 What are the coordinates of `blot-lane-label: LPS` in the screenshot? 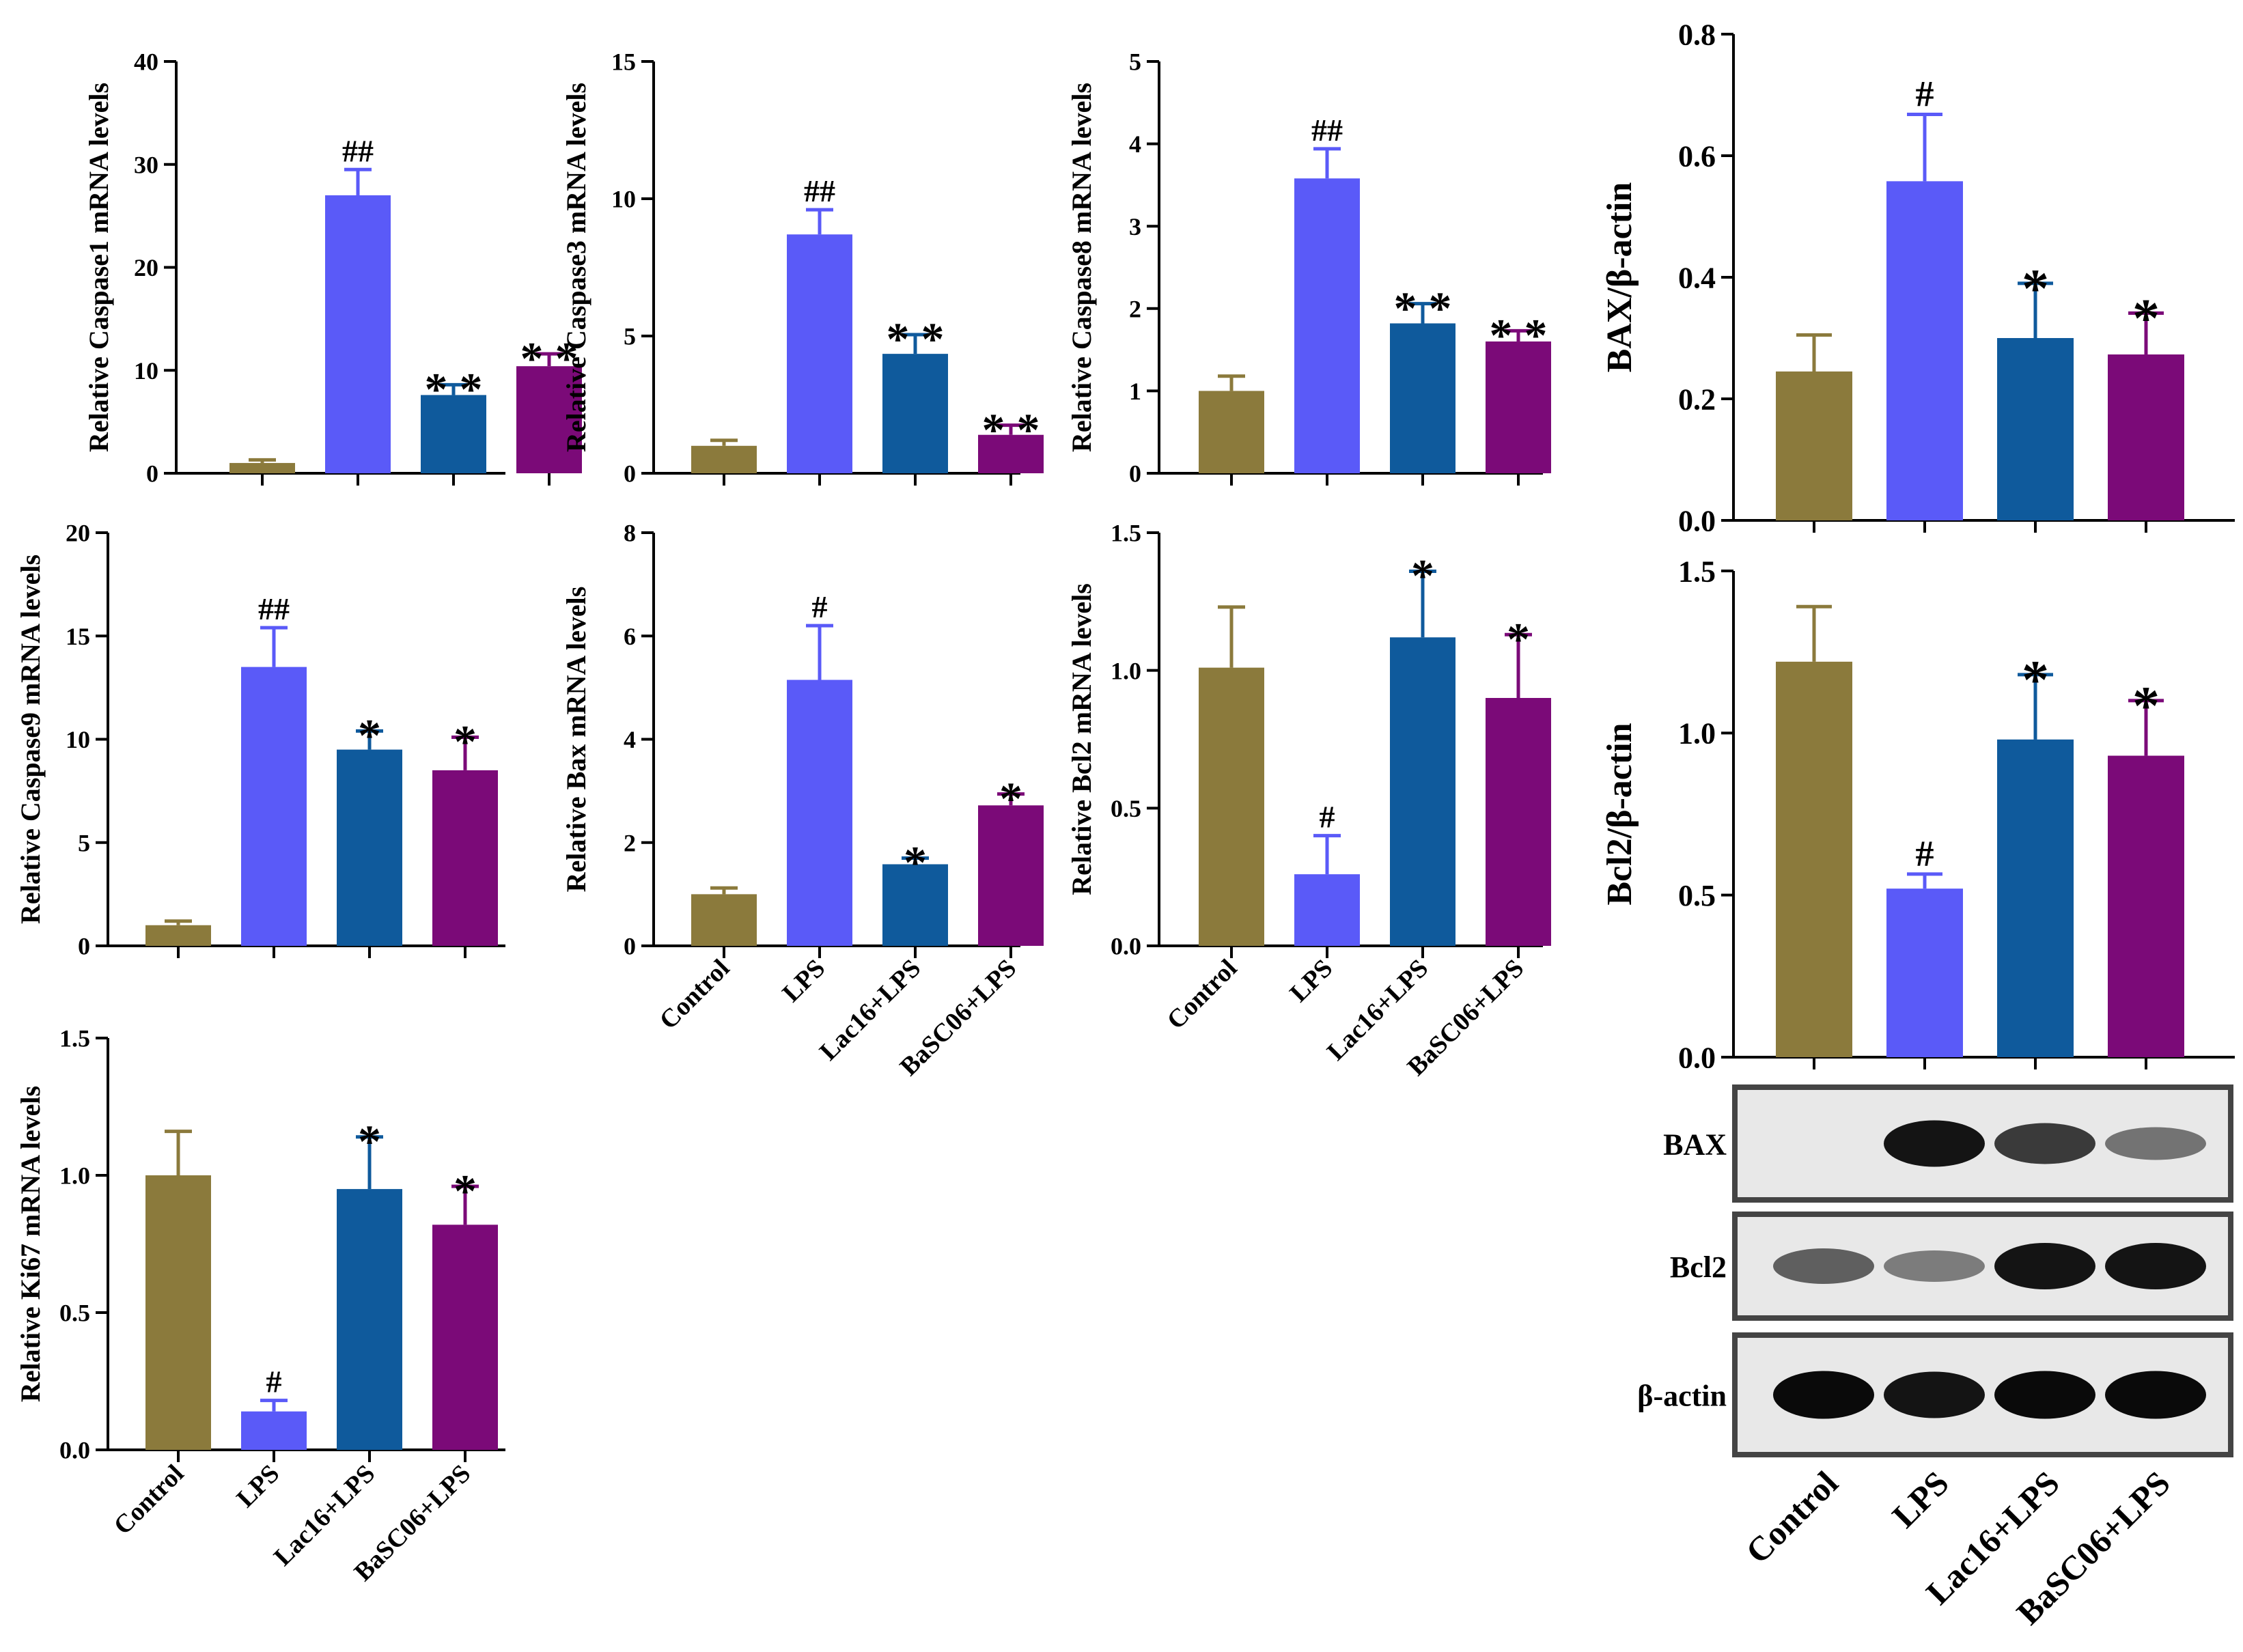 It's located at (1919, 1499).